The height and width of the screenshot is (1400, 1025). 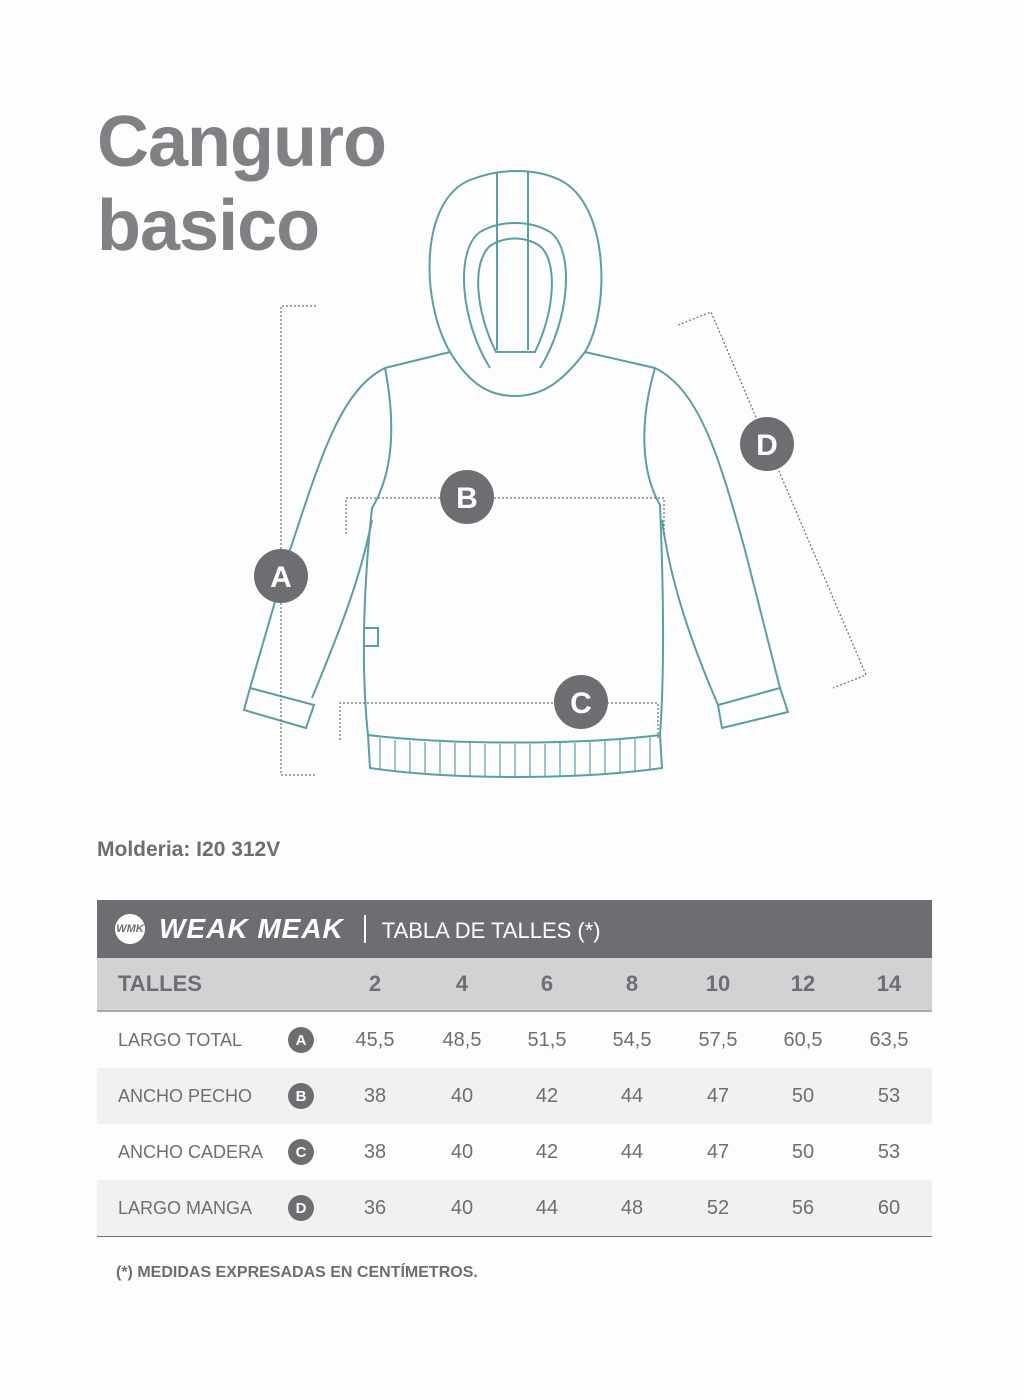 I want to click on table-title: TABLA DE TALLES (*), so click(x=491, y=930).